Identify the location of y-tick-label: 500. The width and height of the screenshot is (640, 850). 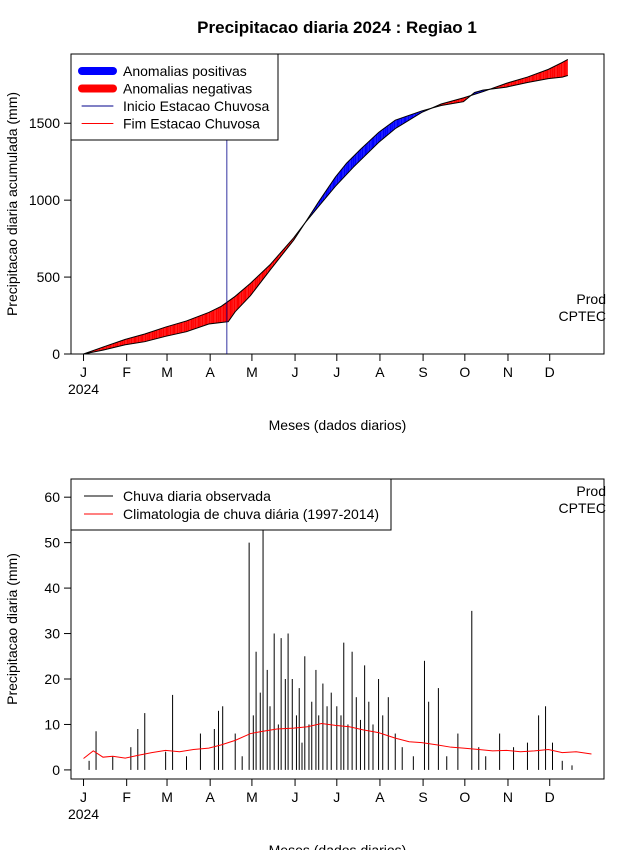
(49, 277).